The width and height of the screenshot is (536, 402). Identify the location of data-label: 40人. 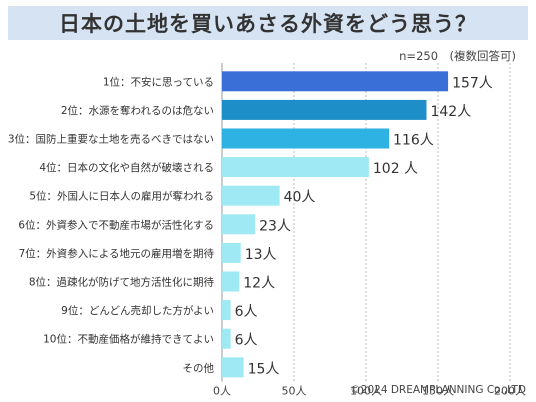
(300, 198).